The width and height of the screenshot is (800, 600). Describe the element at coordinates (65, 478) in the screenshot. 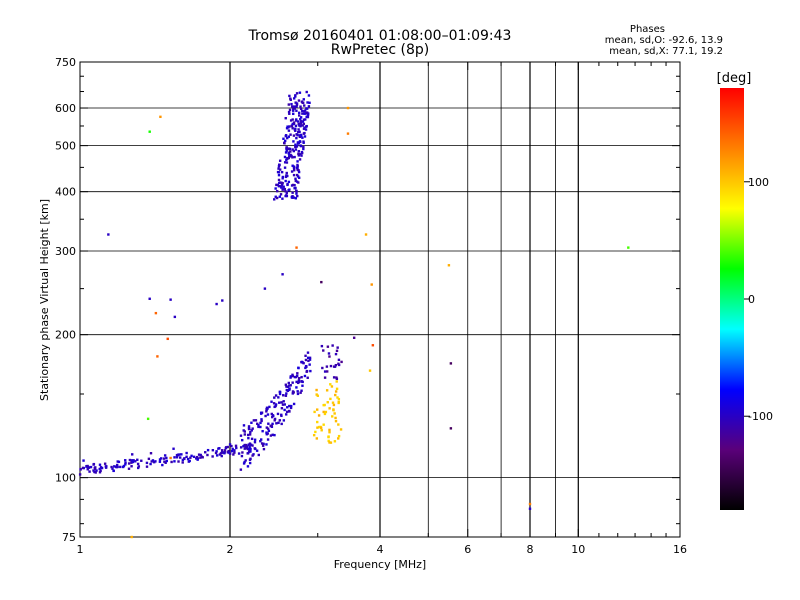

I see `y-tick-label: 100` at that location.